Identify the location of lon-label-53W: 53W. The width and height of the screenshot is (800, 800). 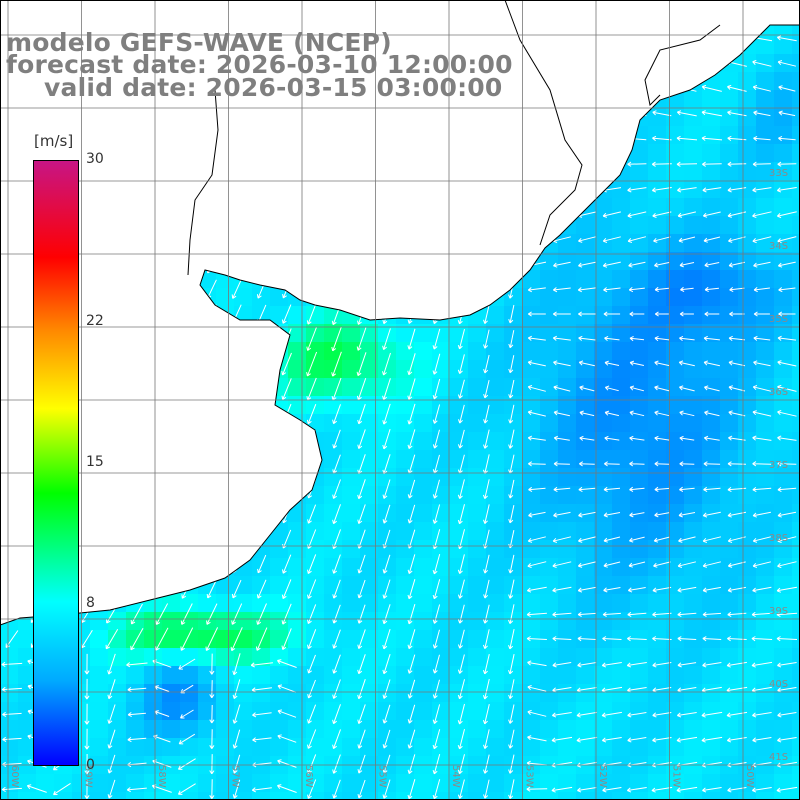
(529, 776).